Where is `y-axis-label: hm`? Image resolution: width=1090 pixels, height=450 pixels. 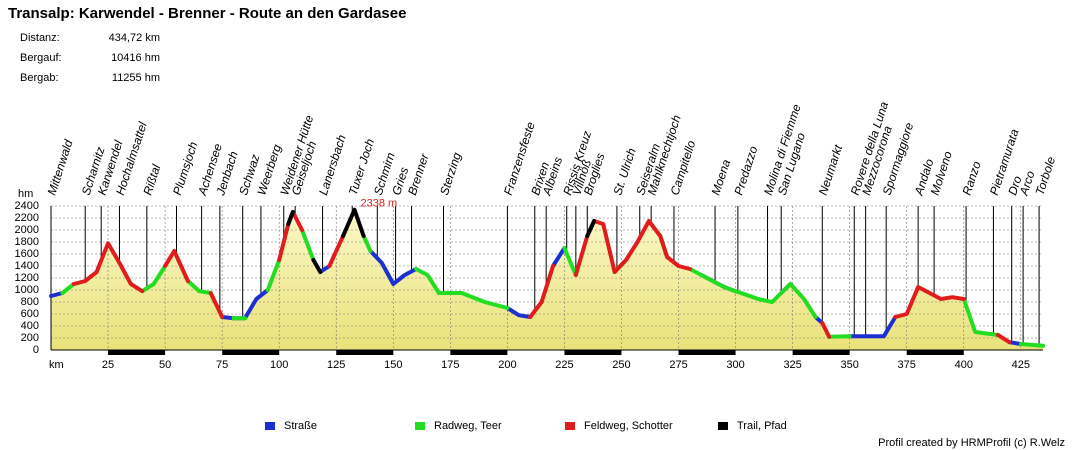
y-axis-label: hm is located at coordinates (25, 194).